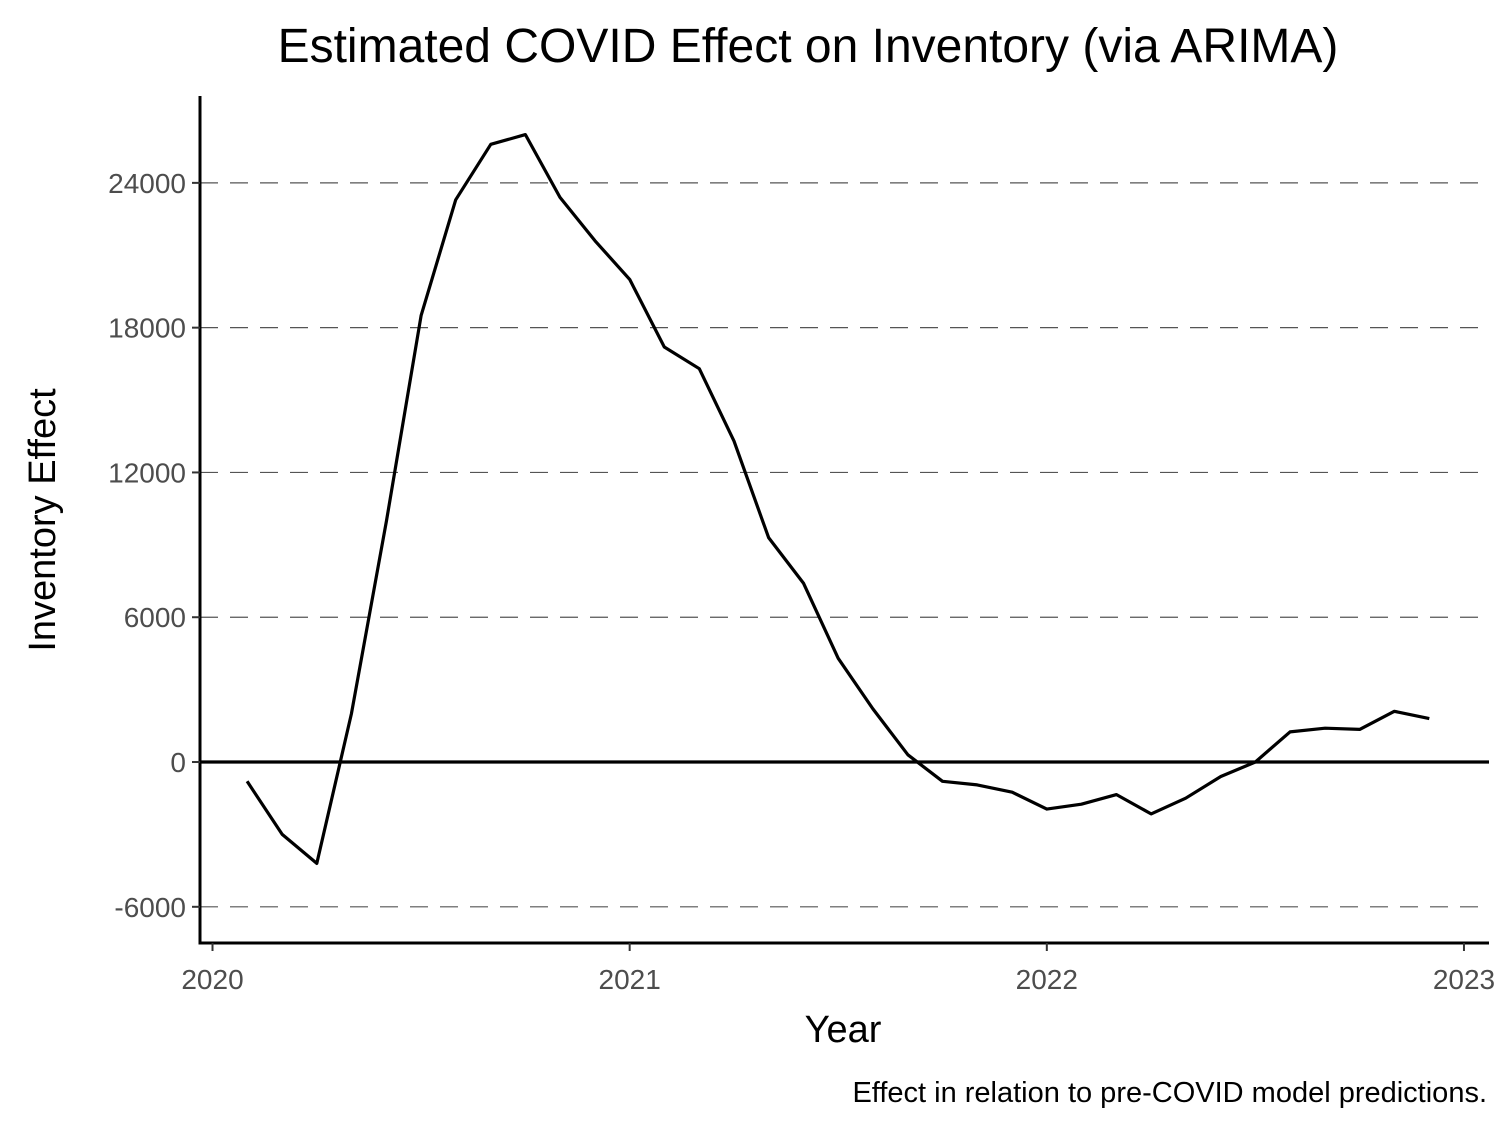  I want to click on y-tick-label: 0, so click(178, 762).